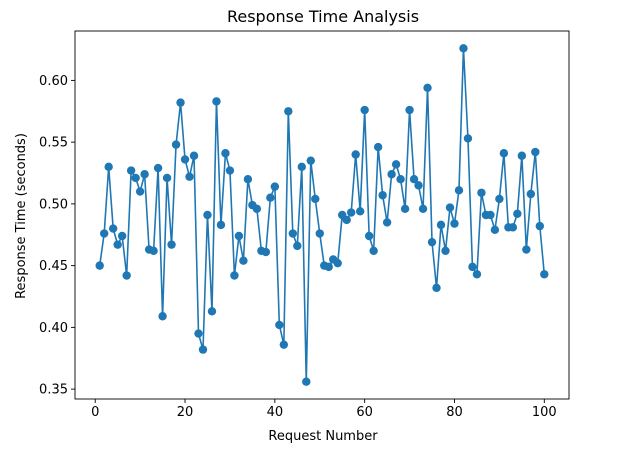 The width and height of the screenshot is (633, 451). Describe the element at coordinates (53, 266) in the screenshot. I see `y-tick-label: 0.45` at that location.